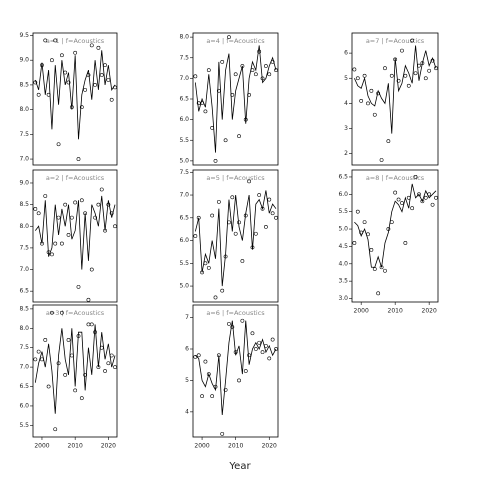 The width and height of the screenshot is (480, 480). What do you see at coordinates (24, 134) in the screenshot?
I see `y-tick-label: 7.5` at bounding box center [24, 134].